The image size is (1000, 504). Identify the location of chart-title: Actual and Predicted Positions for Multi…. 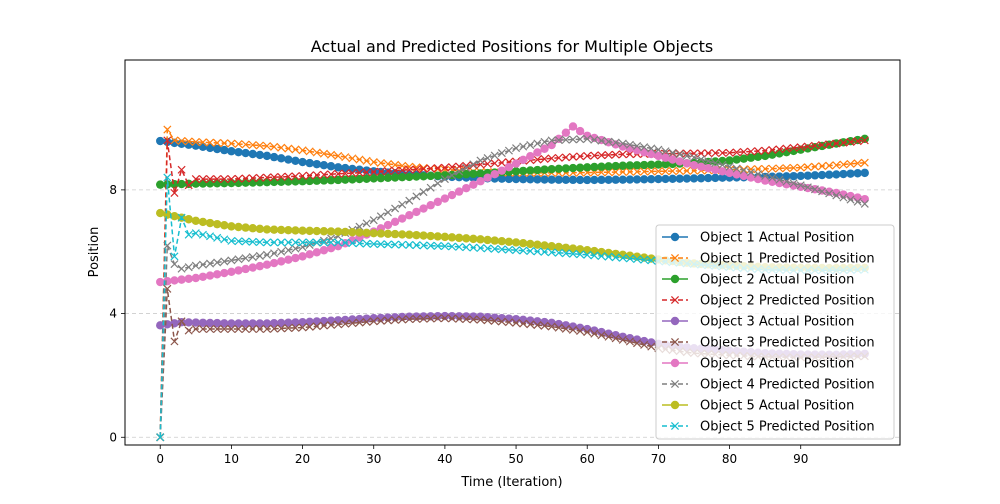
(512, 46).